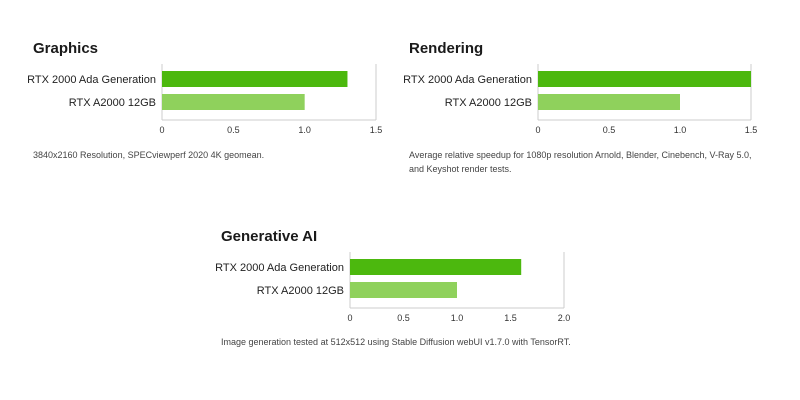 The width and height of the screenshot is (800, 400). Describe the element at coordinates (269, 236) in the screenshot. I see `chart-title: Generative AI` at that location.